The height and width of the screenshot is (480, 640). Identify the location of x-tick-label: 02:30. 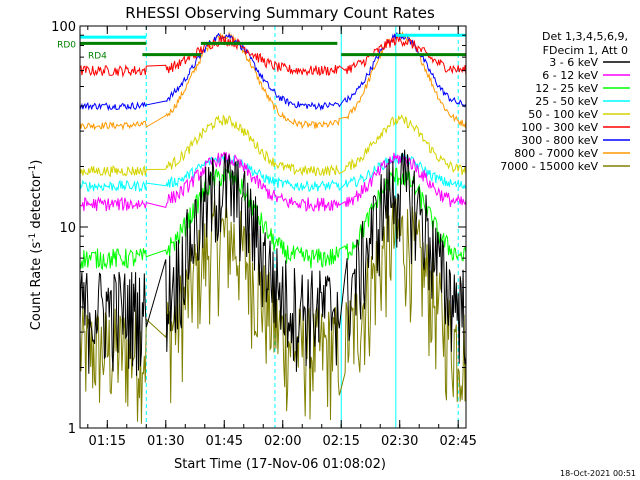
(399, 441).